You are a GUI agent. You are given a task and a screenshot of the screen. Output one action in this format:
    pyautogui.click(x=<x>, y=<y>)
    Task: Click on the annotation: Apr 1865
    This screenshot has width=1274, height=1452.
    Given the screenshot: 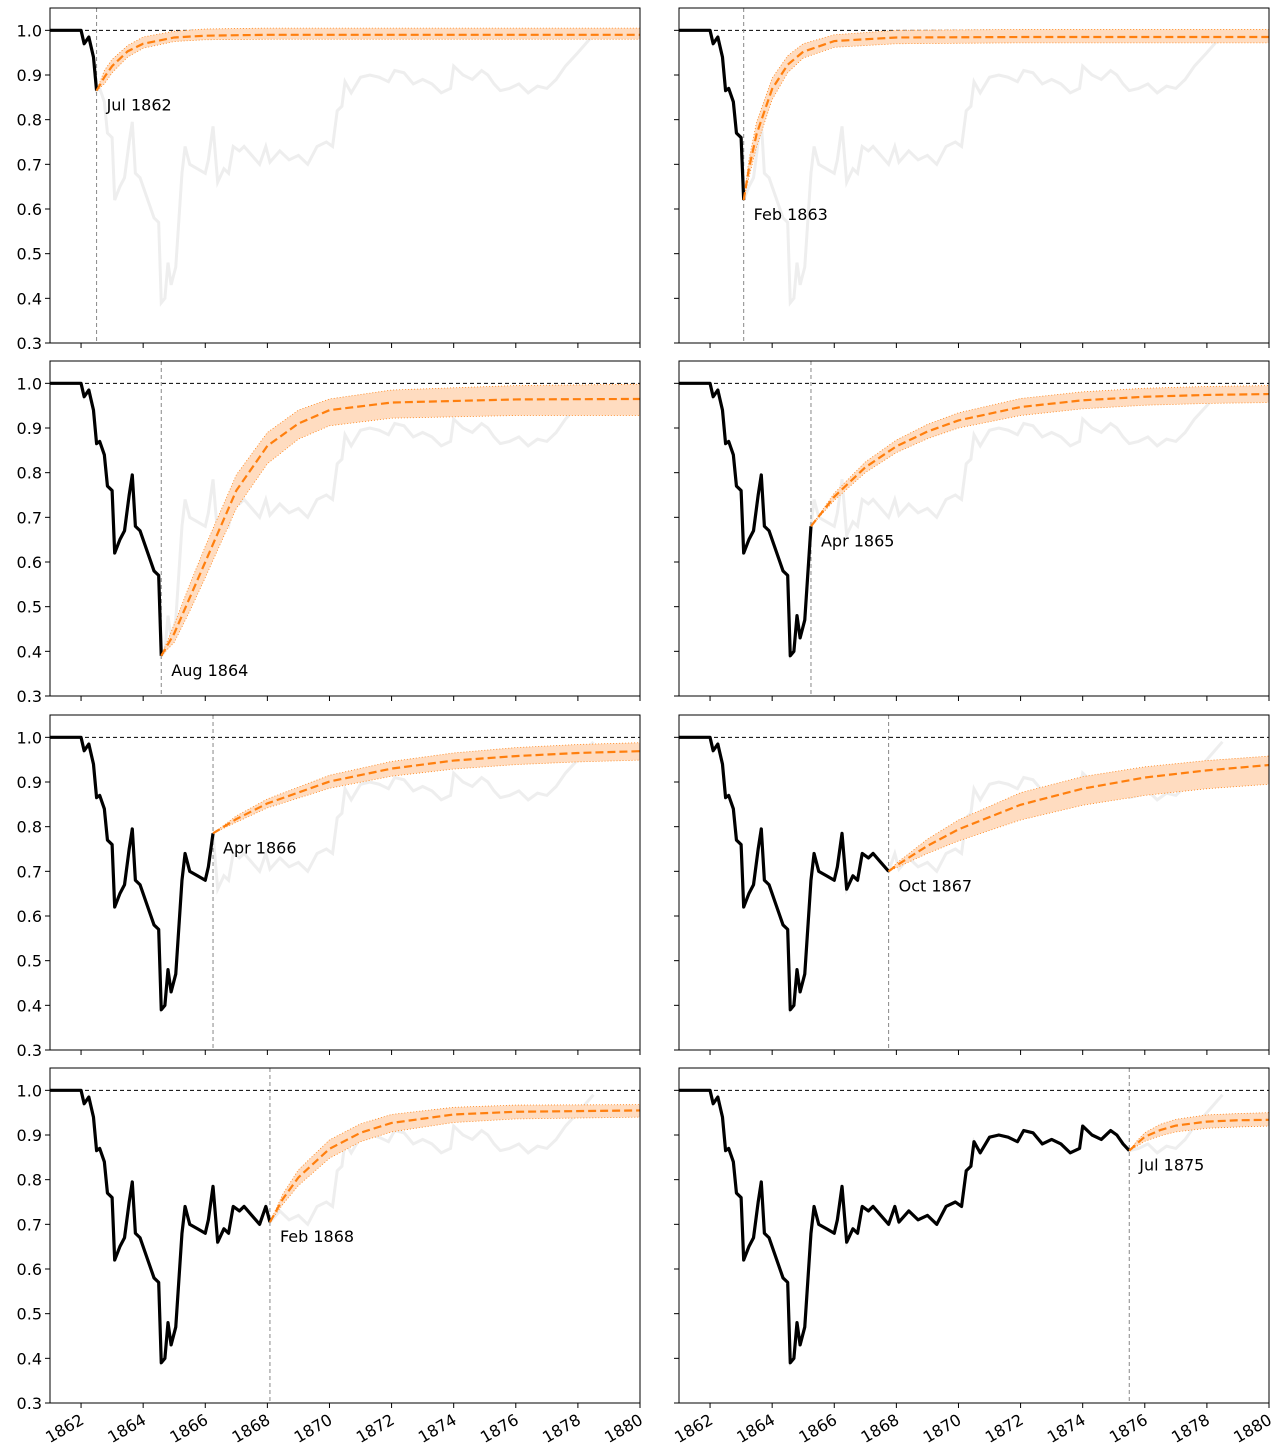 What is the action you would take?
    pyautogui.click(x=857, y=540)
    